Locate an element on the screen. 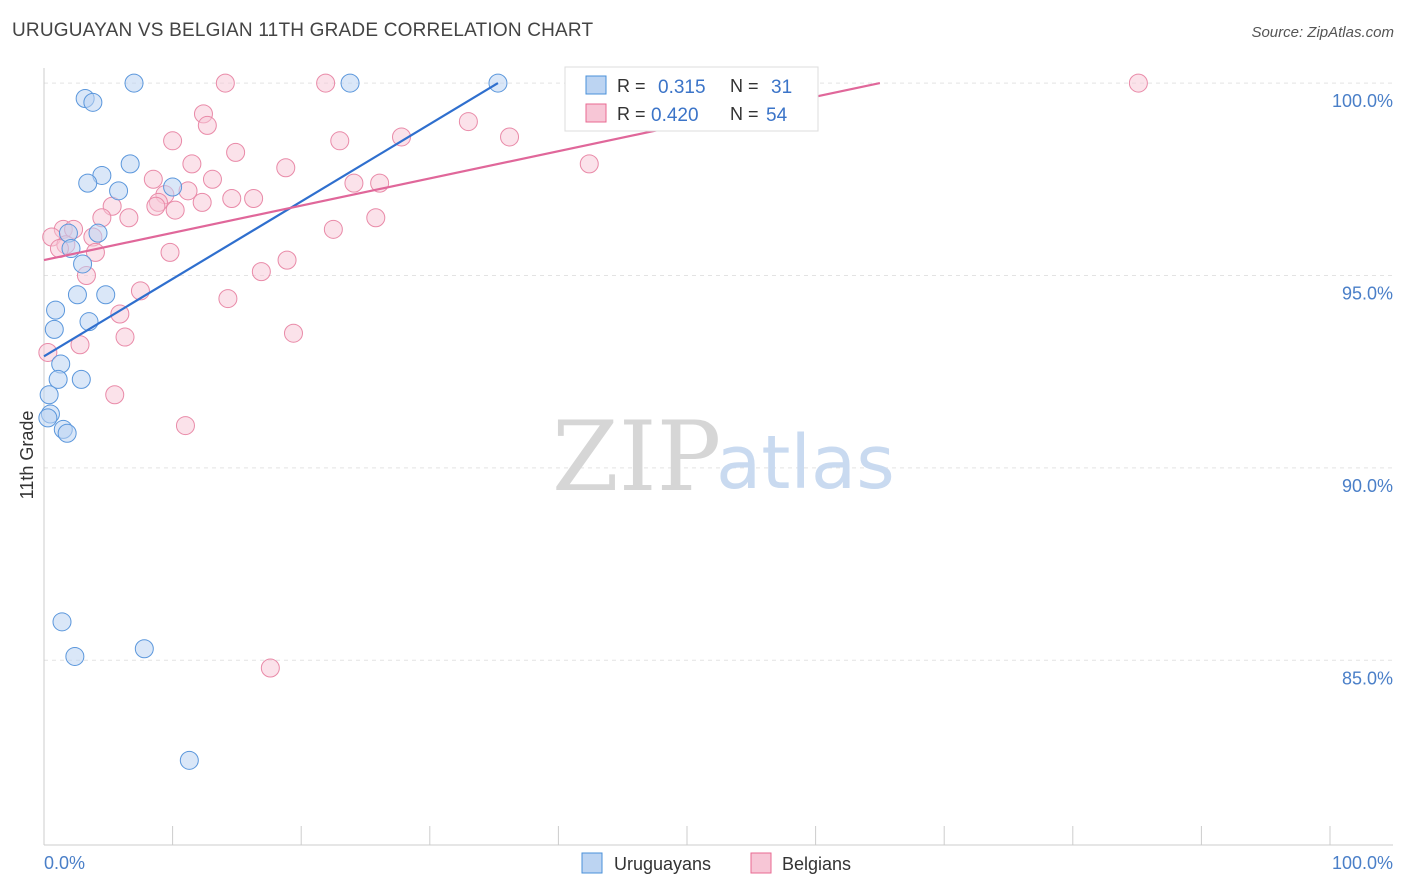 This screenshot has height=892, width=1406. source-label: Source: ZipAtlas.com is located at coordinates (1322, 32).